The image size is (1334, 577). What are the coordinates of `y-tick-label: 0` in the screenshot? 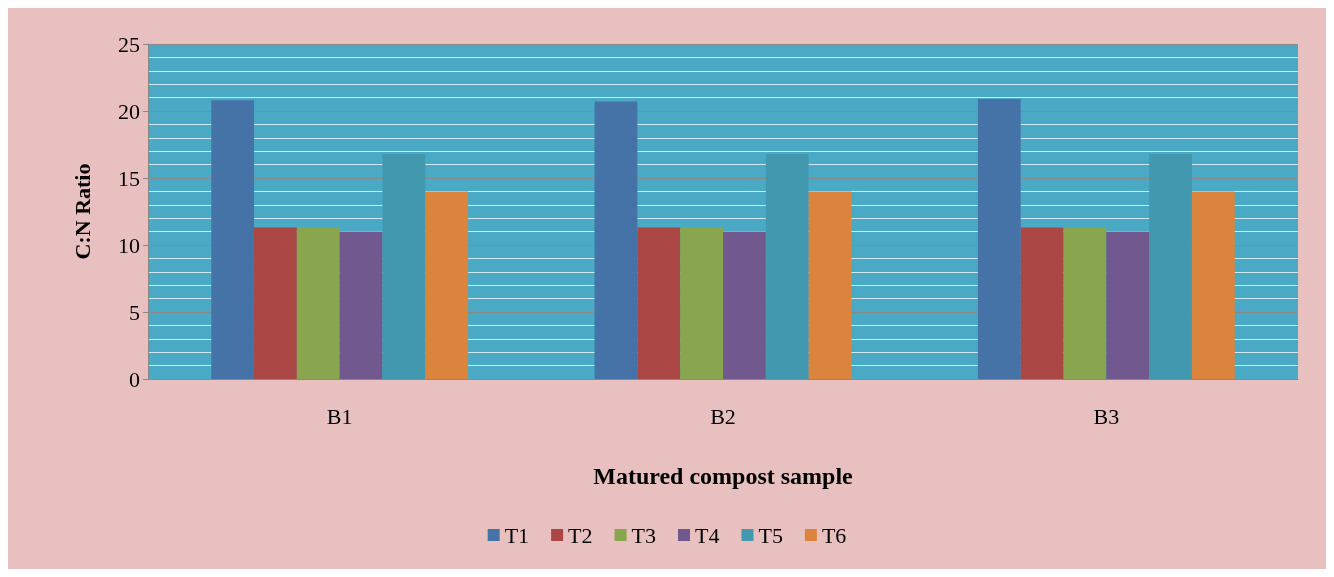 It's located at (134, 379).